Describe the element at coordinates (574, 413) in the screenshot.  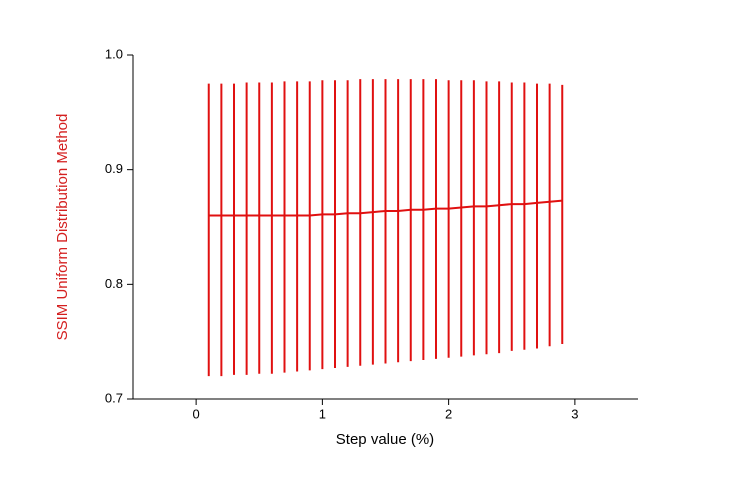
I see `x-tick-label: 3` at that location.